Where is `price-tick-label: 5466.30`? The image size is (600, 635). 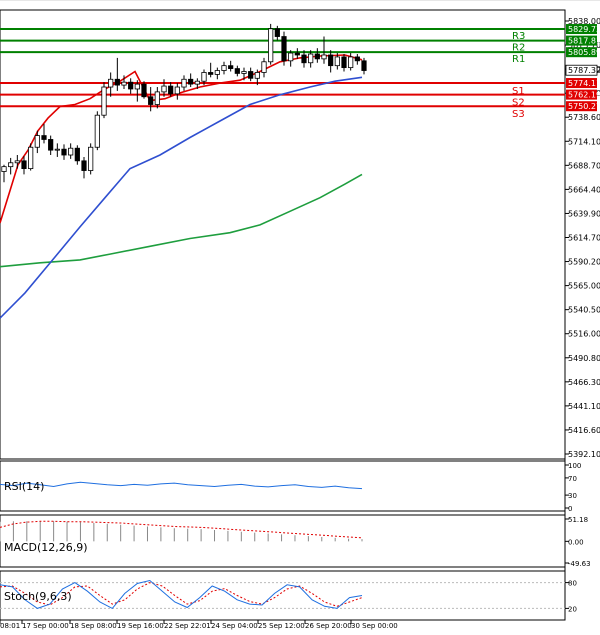
price-tick-label: 5466.30 is located at coordinates (584, 382).